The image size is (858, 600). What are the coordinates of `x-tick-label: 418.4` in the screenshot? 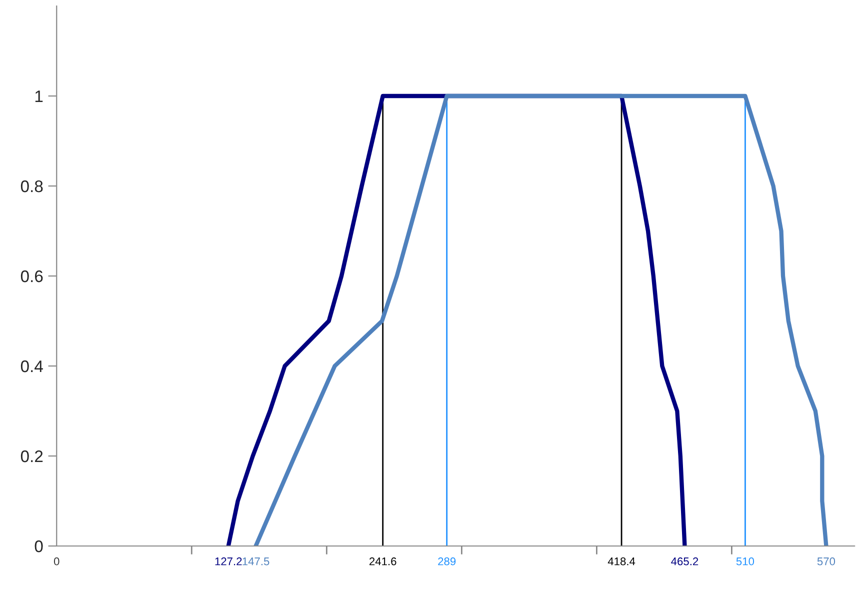 It's located at (622, 561).